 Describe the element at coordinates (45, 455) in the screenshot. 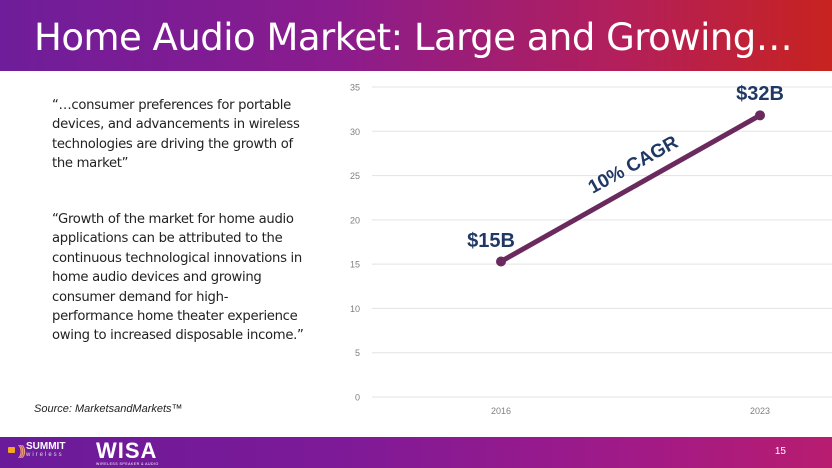

I see `summit-logo-subtext: wireless` at that location.